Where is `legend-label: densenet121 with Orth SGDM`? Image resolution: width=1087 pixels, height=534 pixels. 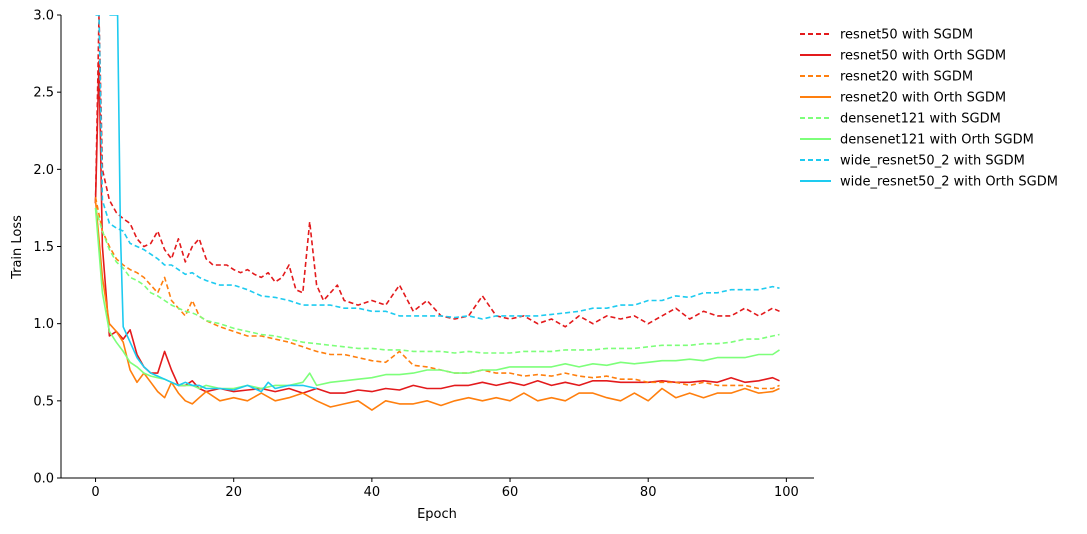 legend-label: densenet121 with Orth SGDM is located at coordinates (937, 140).